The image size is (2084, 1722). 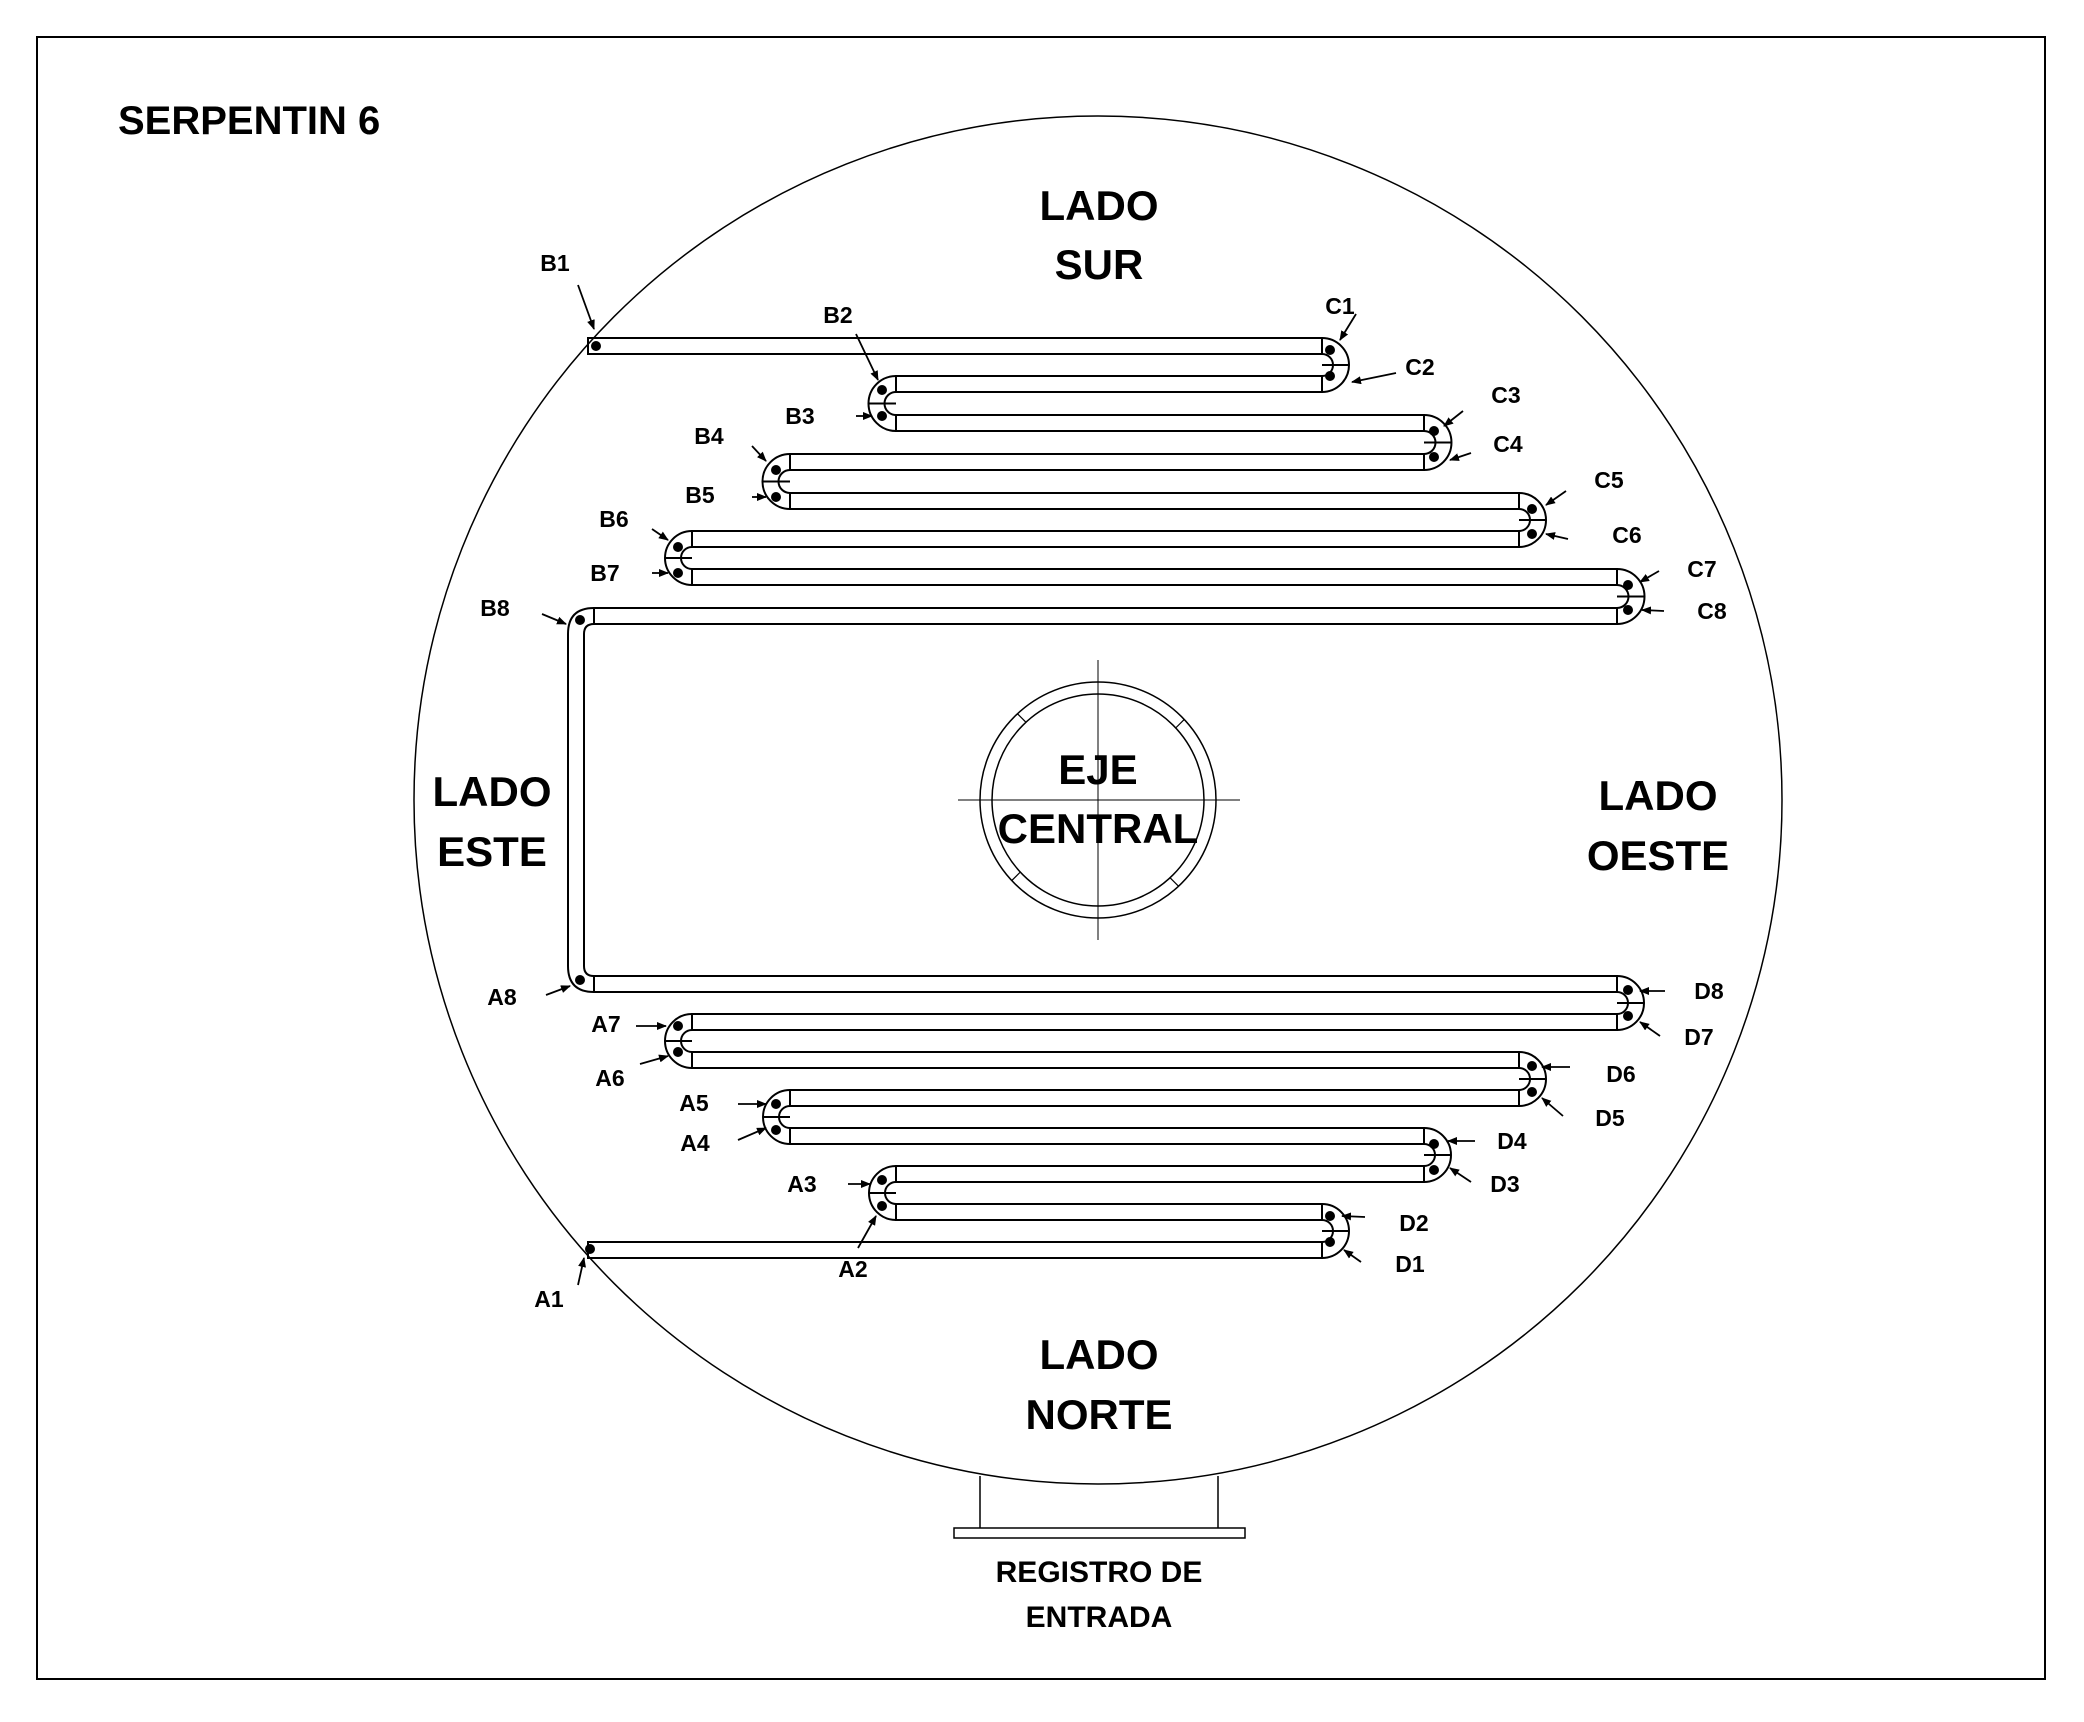 What do you see at coordinates (613, 519) in the screenshot?
I see `point-label-b6: B6` at bounding box center [613, 519].